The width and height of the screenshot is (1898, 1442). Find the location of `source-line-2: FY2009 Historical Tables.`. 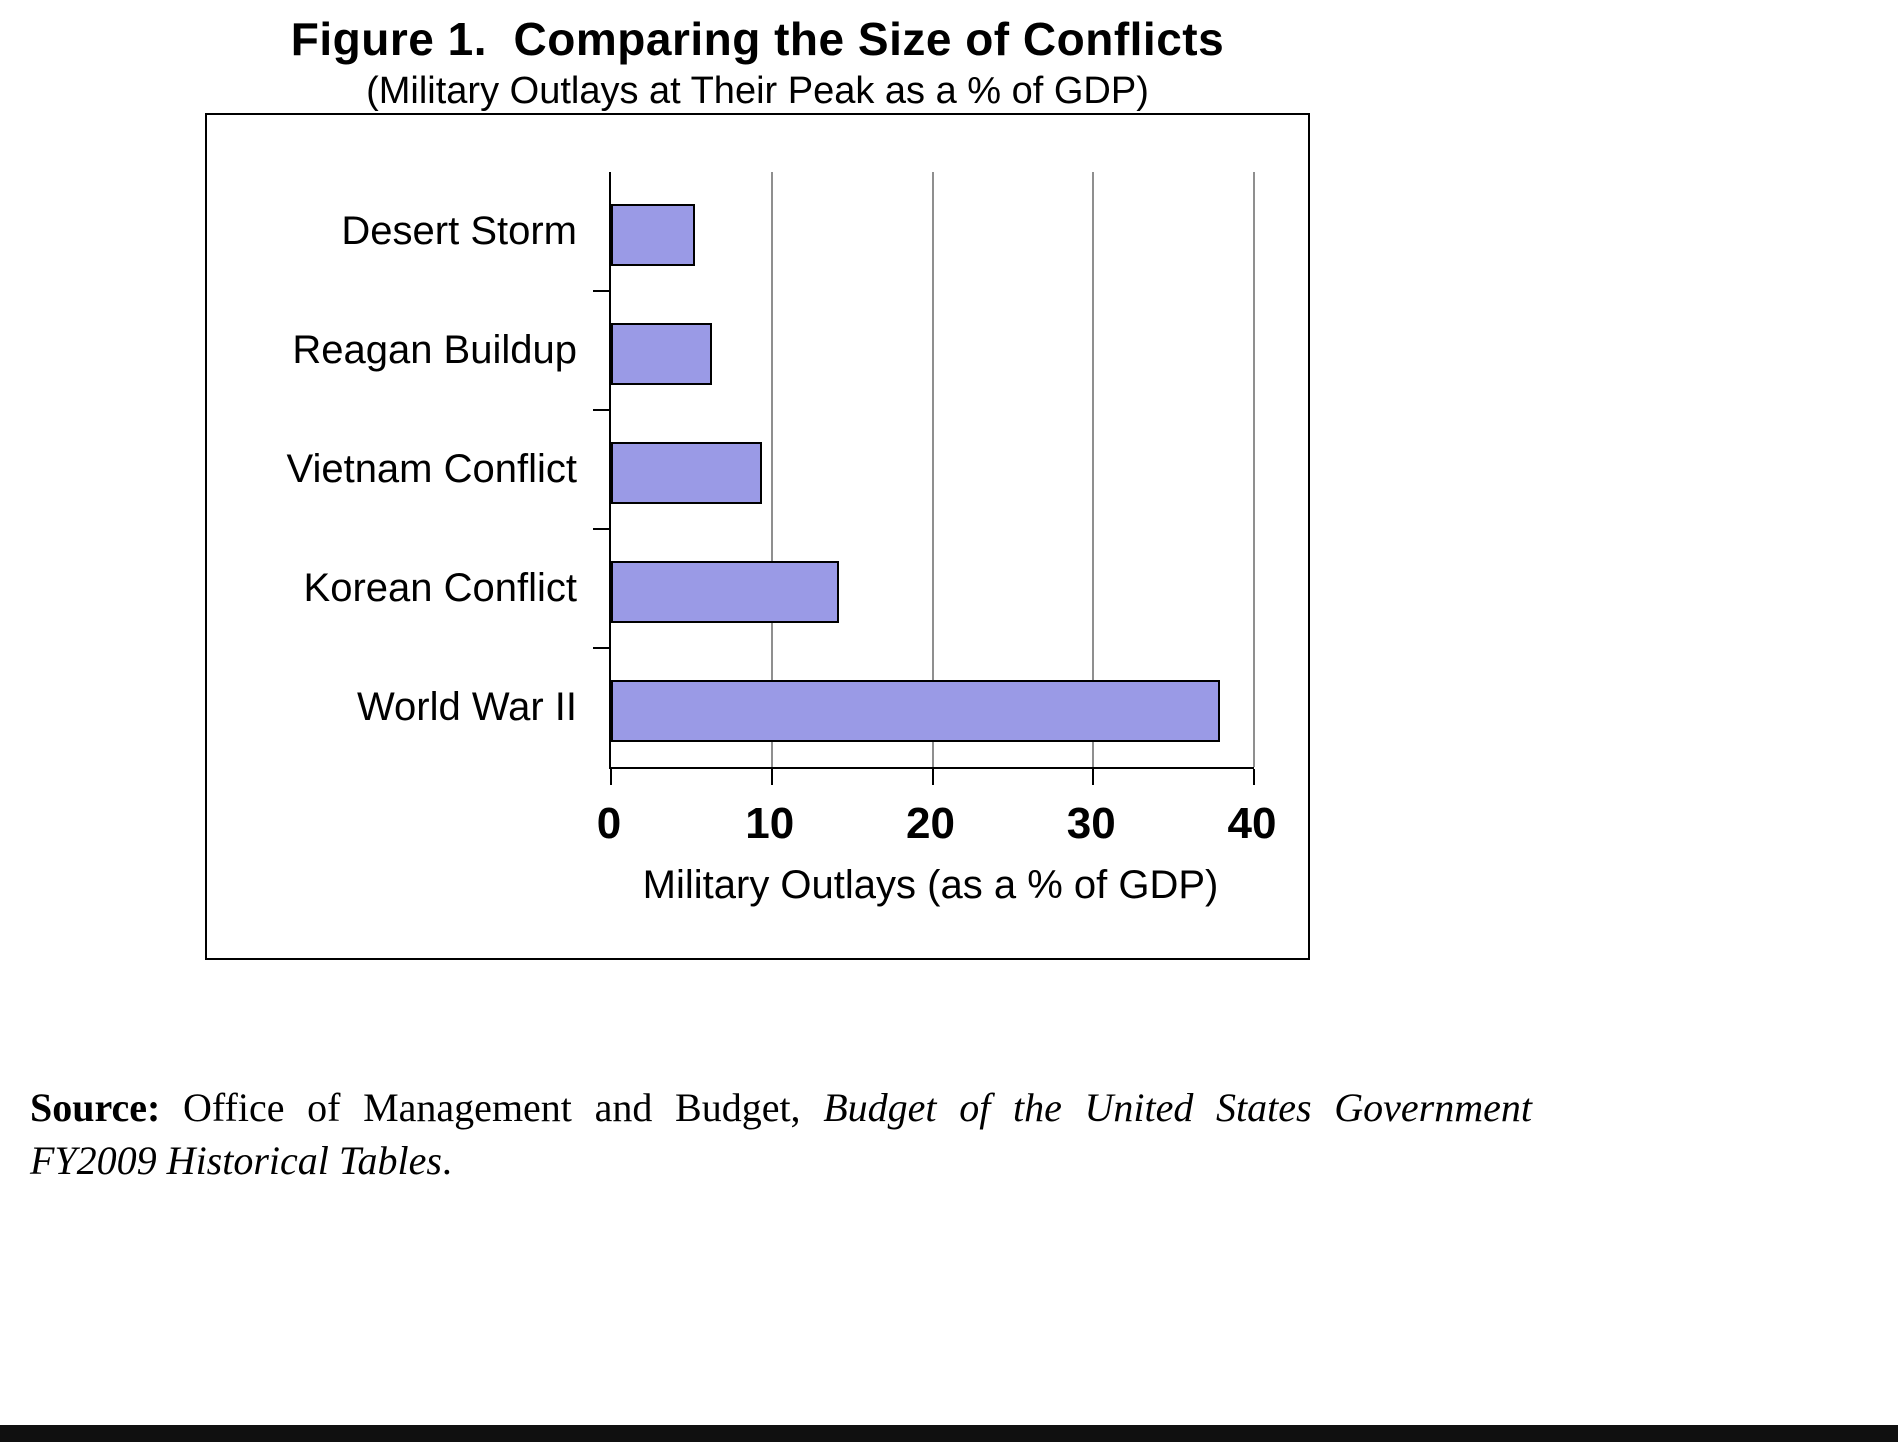

source-line-2: FY2009 Historical Tables. is located at coordinates (781, 1161).